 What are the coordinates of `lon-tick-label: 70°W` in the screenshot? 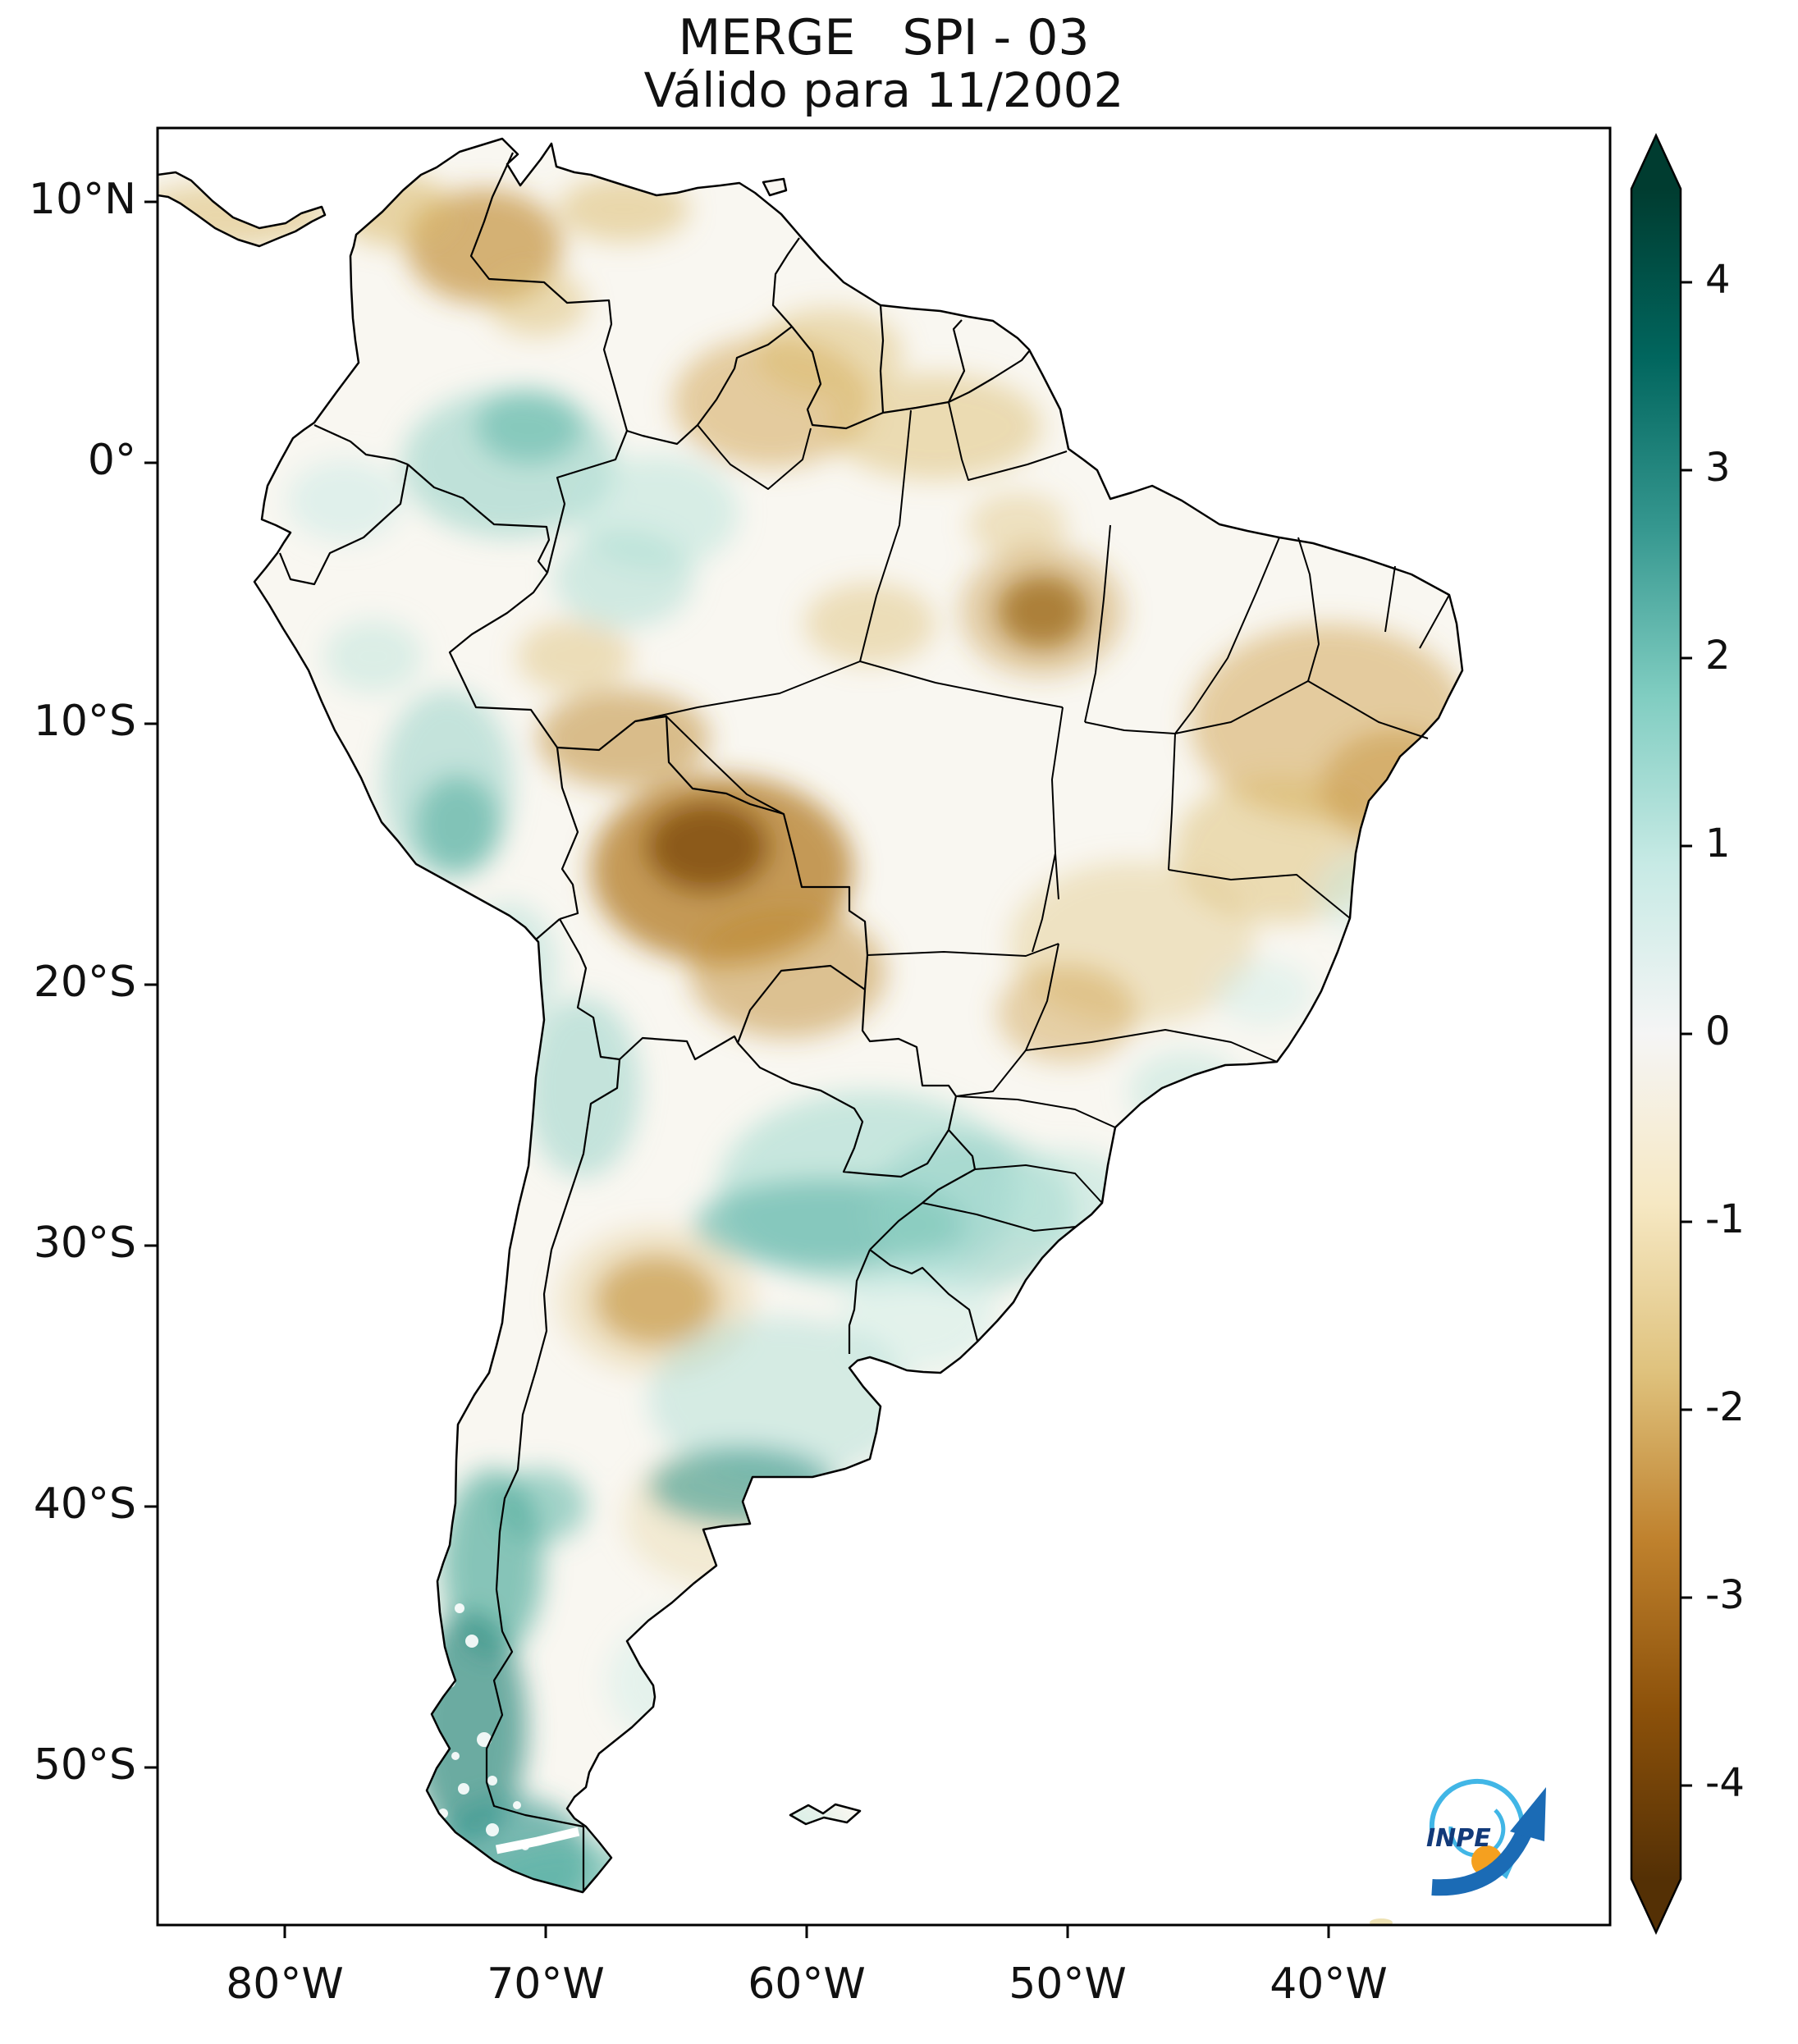 It's located at (546, 1984).